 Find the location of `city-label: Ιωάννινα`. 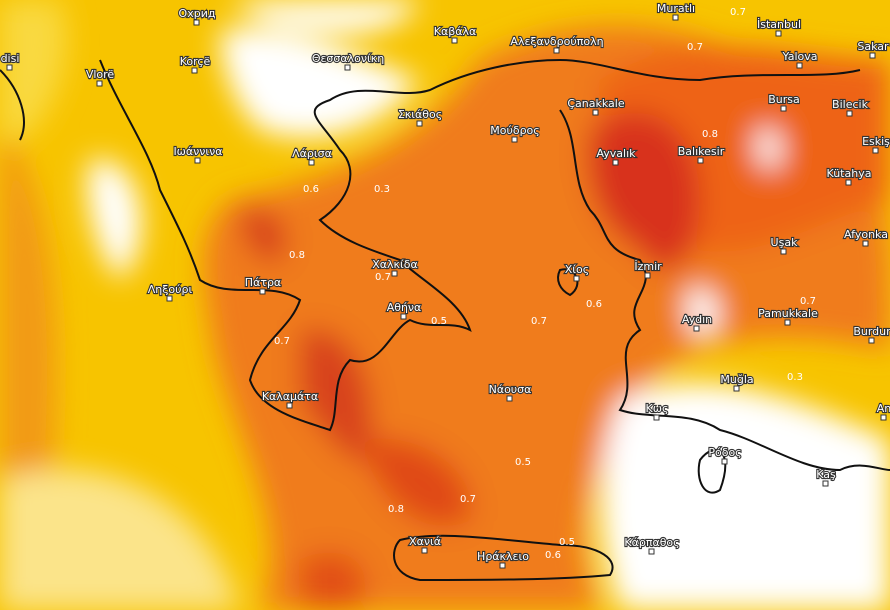

city-label: Ιωάννινα is located at coordinates (197, 151).